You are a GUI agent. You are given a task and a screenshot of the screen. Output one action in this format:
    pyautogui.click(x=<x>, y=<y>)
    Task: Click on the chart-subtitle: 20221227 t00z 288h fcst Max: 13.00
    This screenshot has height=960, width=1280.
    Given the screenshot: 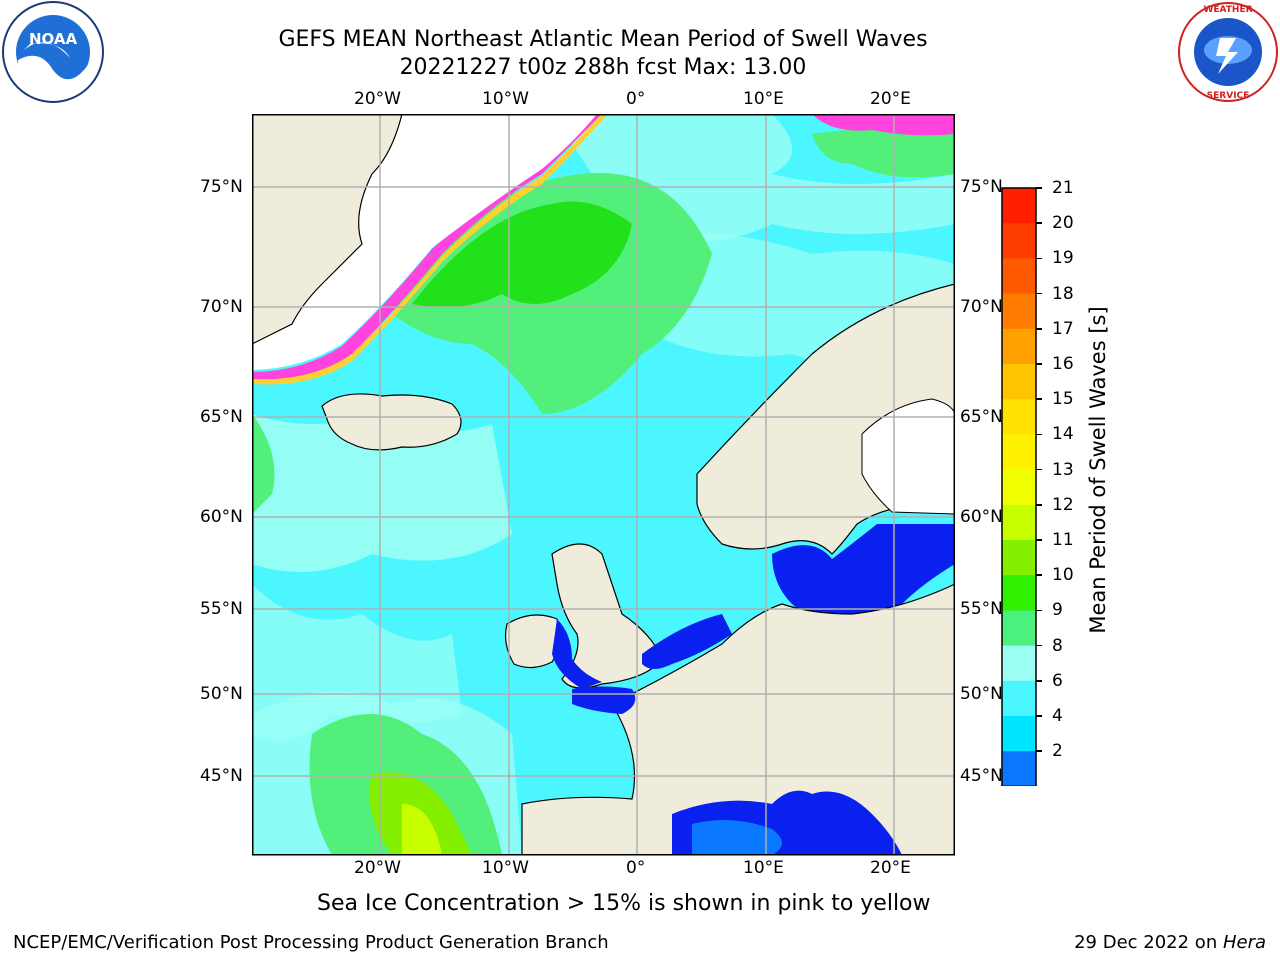 What is the action you would take?
    pyautogui.click(x=603, y=67)
    